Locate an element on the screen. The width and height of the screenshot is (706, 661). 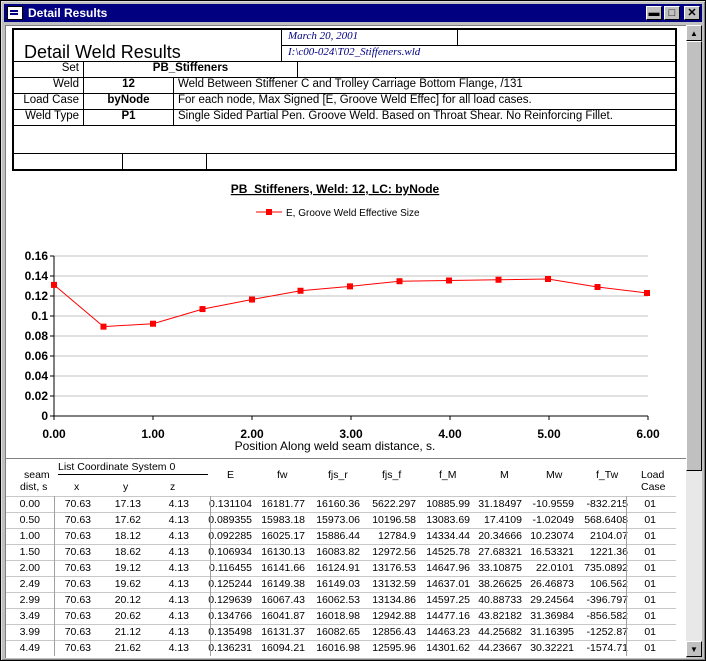
cell-m: 38.26625 is located at coordinates (500, 584).